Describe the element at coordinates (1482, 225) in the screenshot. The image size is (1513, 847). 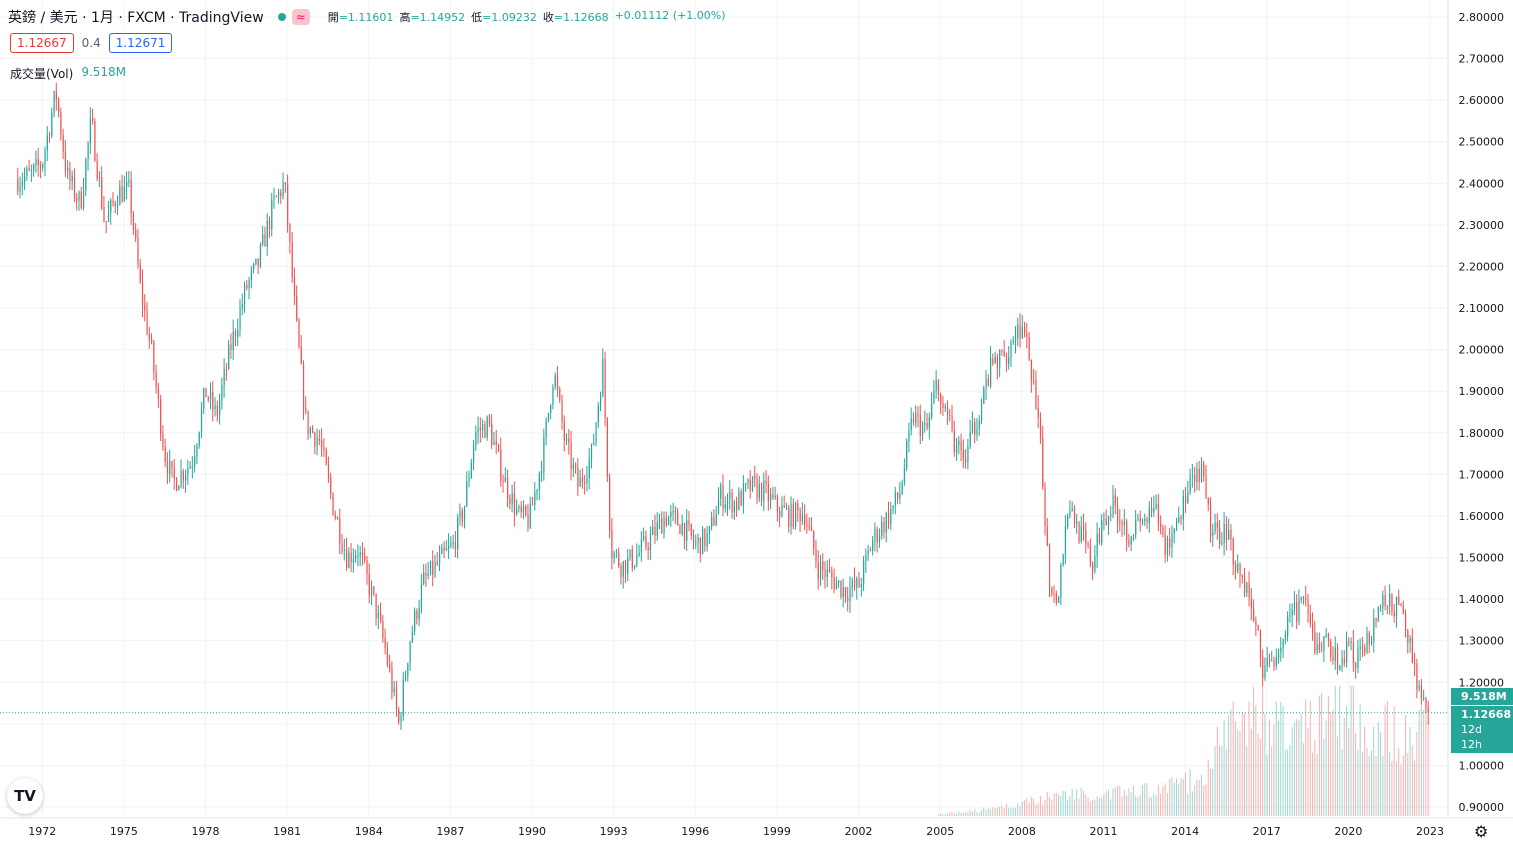
I see `y-tick-label: 2.30000` at that location.